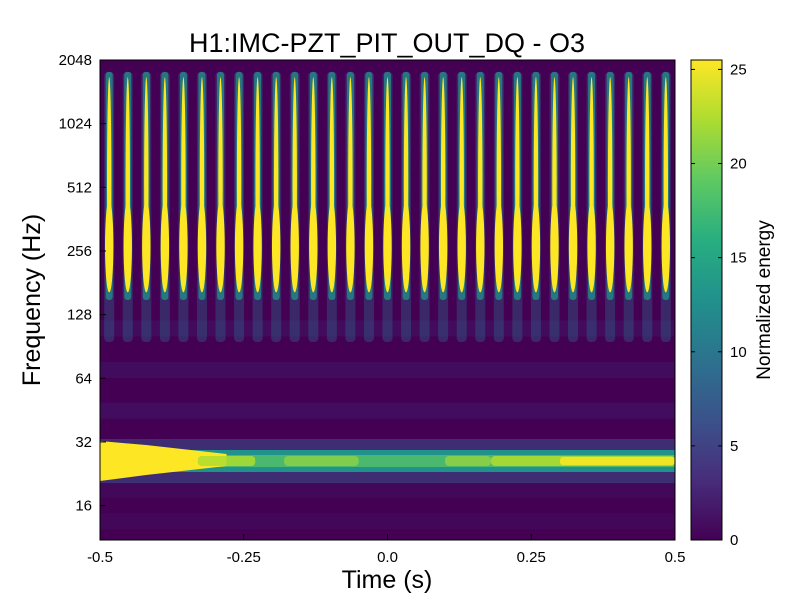  I want to click on y-tick-label: 32, so click(83, 442).